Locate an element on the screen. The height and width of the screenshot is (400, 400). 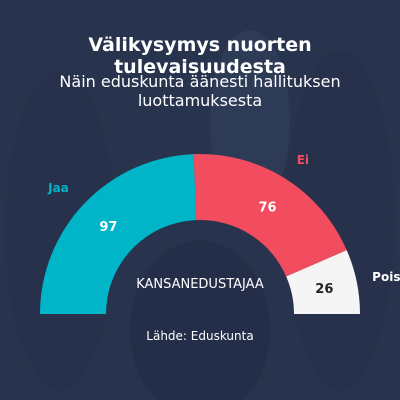
value-label-poissa: 26 is located at coordinates (324, 289).